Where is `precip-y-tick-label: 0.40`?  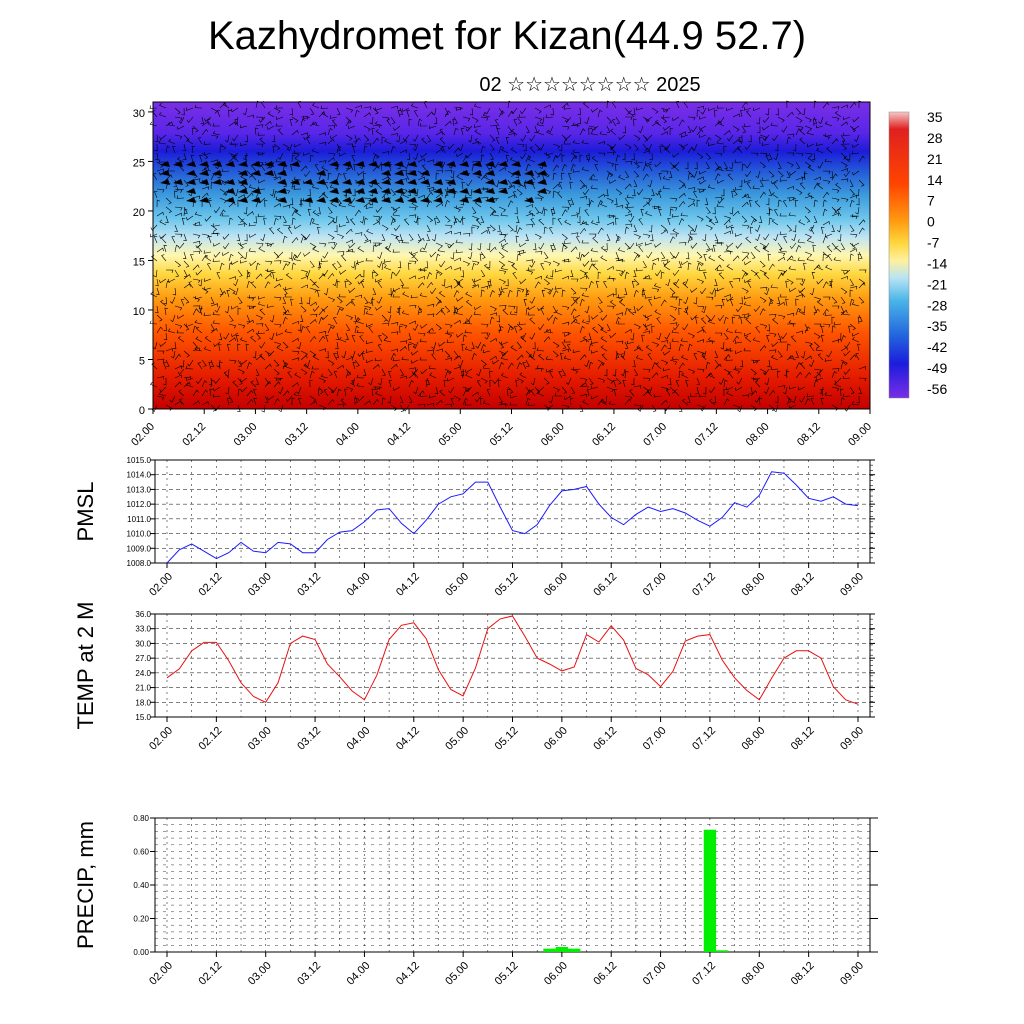
precip-y-tick-label: 0.40 is located at coordinates (141, 885).